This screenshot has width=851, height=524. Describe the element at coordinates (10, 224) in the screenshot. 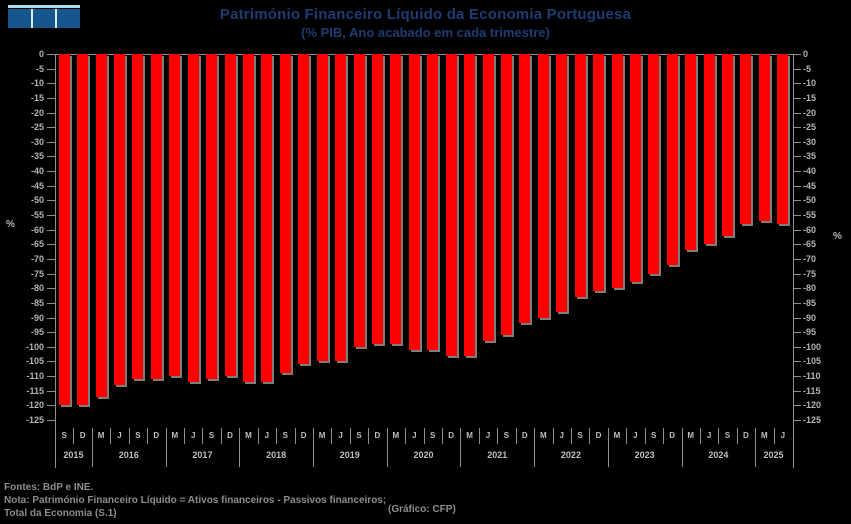

I see `y-axis-unit-left: %` at that location.